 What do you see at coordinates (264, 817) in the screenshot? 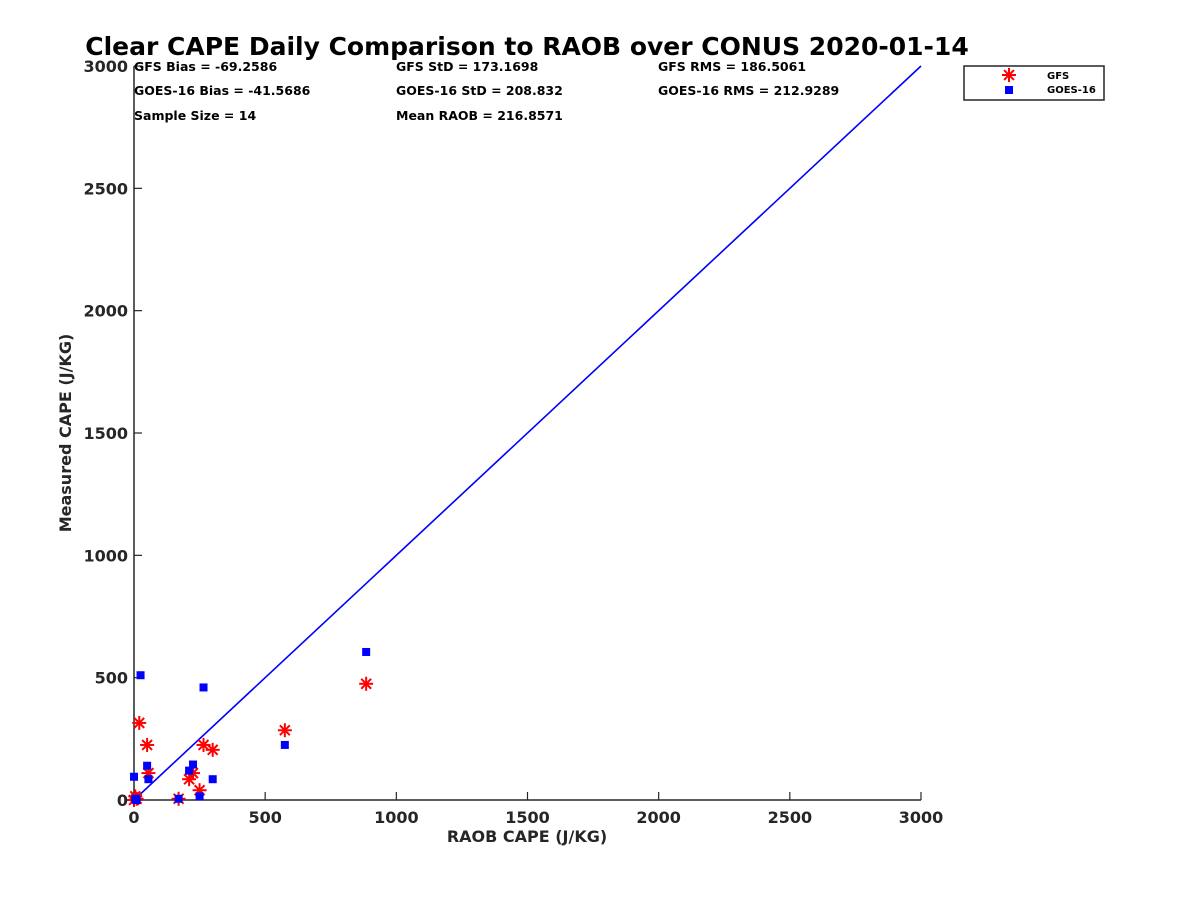
I see `x-tick-label: 500` at bounding box center [264, 817].